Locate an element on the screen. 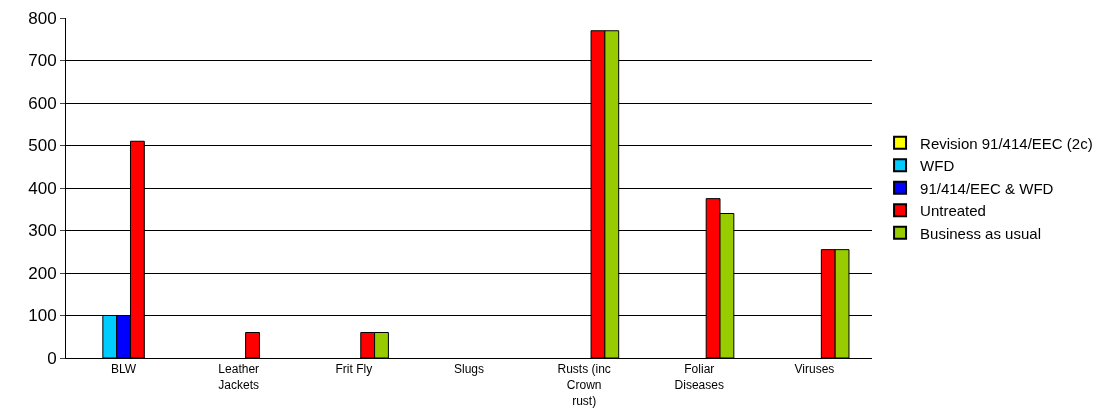  legend-label: Untreated is located at coordinates (953, 211).